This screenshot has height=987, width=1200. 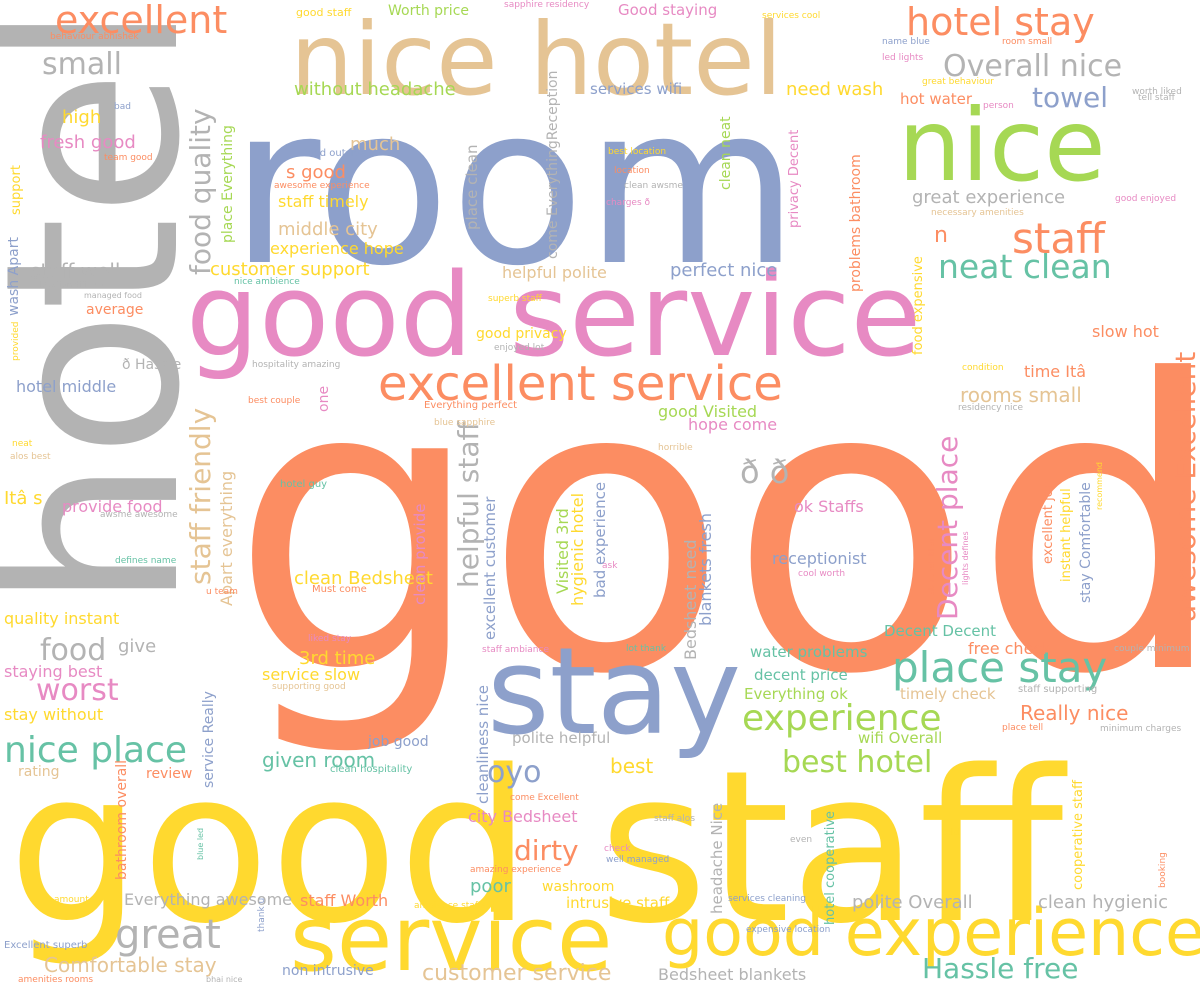 I want to click on word-place-stay: place stay, so click(x=999, y=667).